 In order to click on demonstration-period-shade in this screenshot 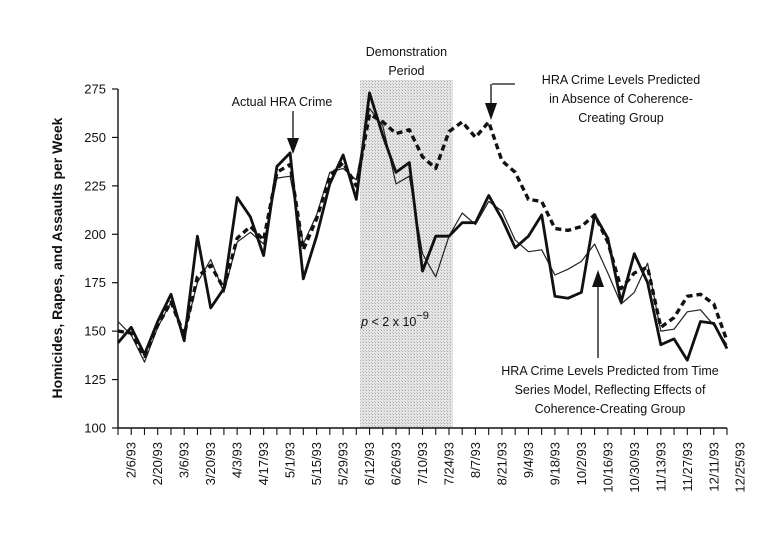, I will do `click(406, 254)`.